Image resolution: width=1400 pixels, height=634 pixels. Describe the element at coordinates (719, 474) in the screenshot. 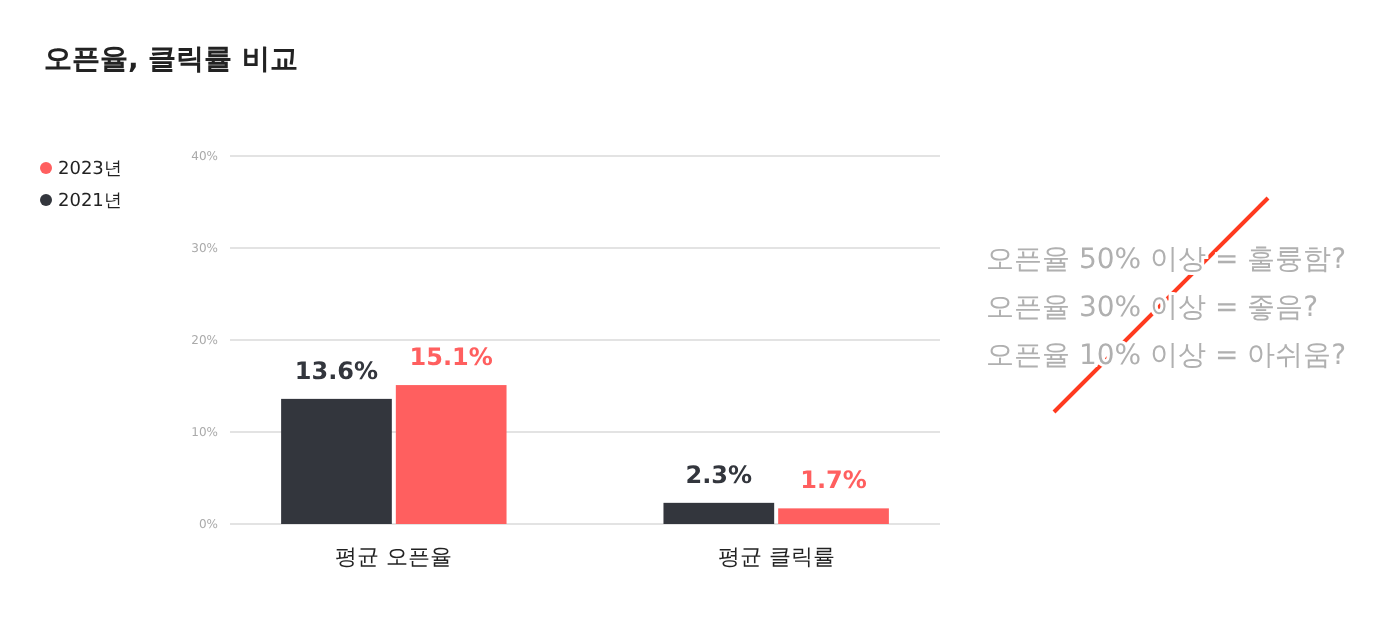

I see `data-label: 2.3%` at that location.